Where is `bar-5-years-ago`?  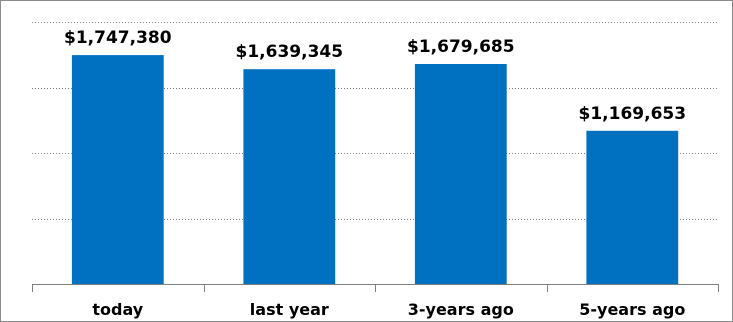
bar-5-years-ago is located at coordinates (632, 207).